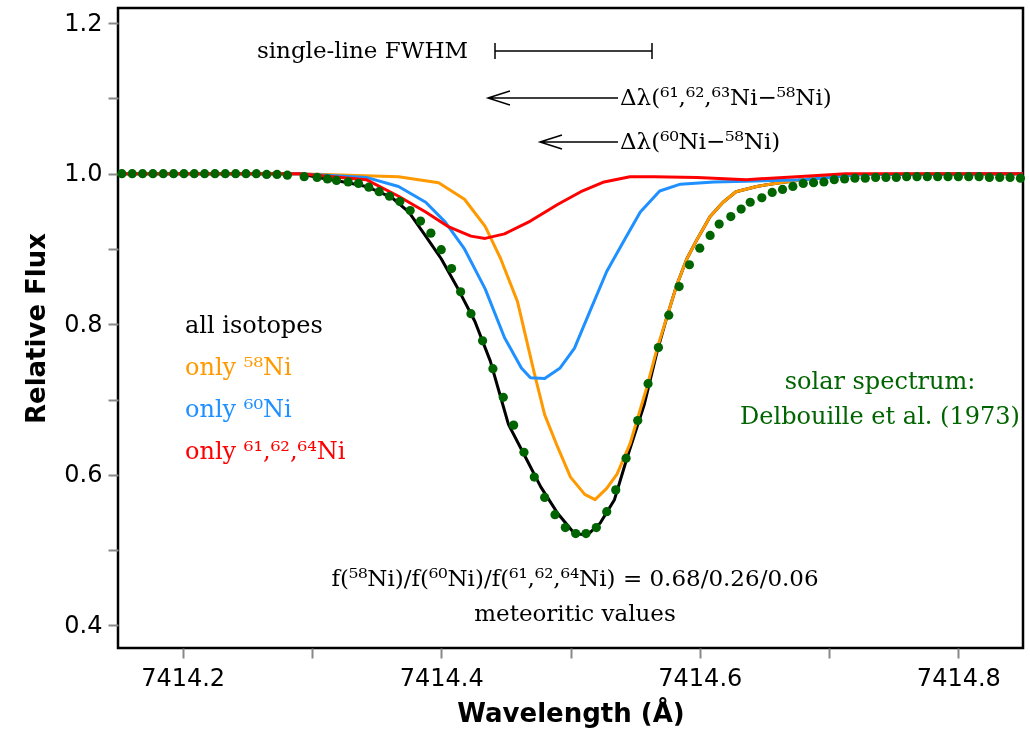 The image size is (1030, 750). What do you see at coordinates (83, 474) in the screenshot?
I see `y-tick-label: 0.6` at bounding box center [83, 474].